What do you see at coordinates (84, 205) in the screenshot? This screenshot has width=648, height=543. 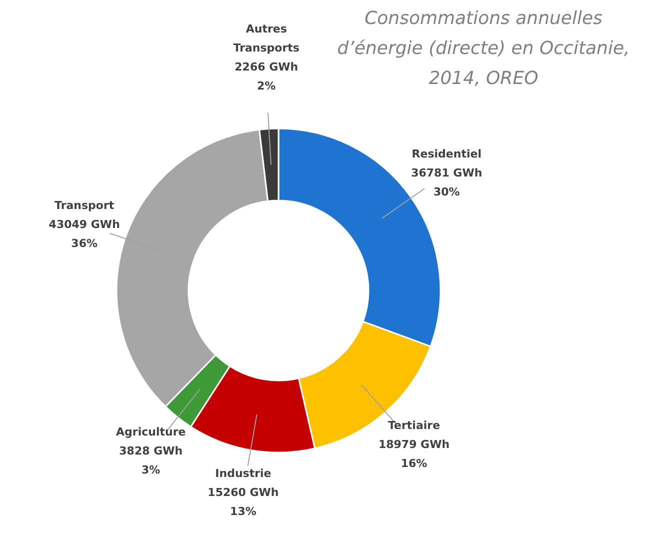 I see `slice-label: Transport` at bounding box center [84, 205].